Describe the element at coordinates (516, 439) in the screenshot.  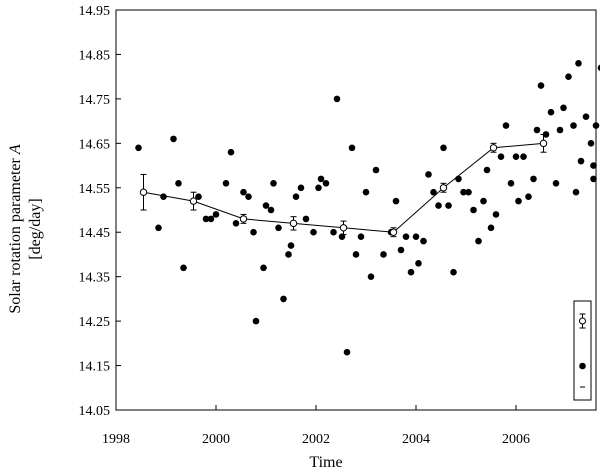
I see `x-tick-label: 2006` at that location.